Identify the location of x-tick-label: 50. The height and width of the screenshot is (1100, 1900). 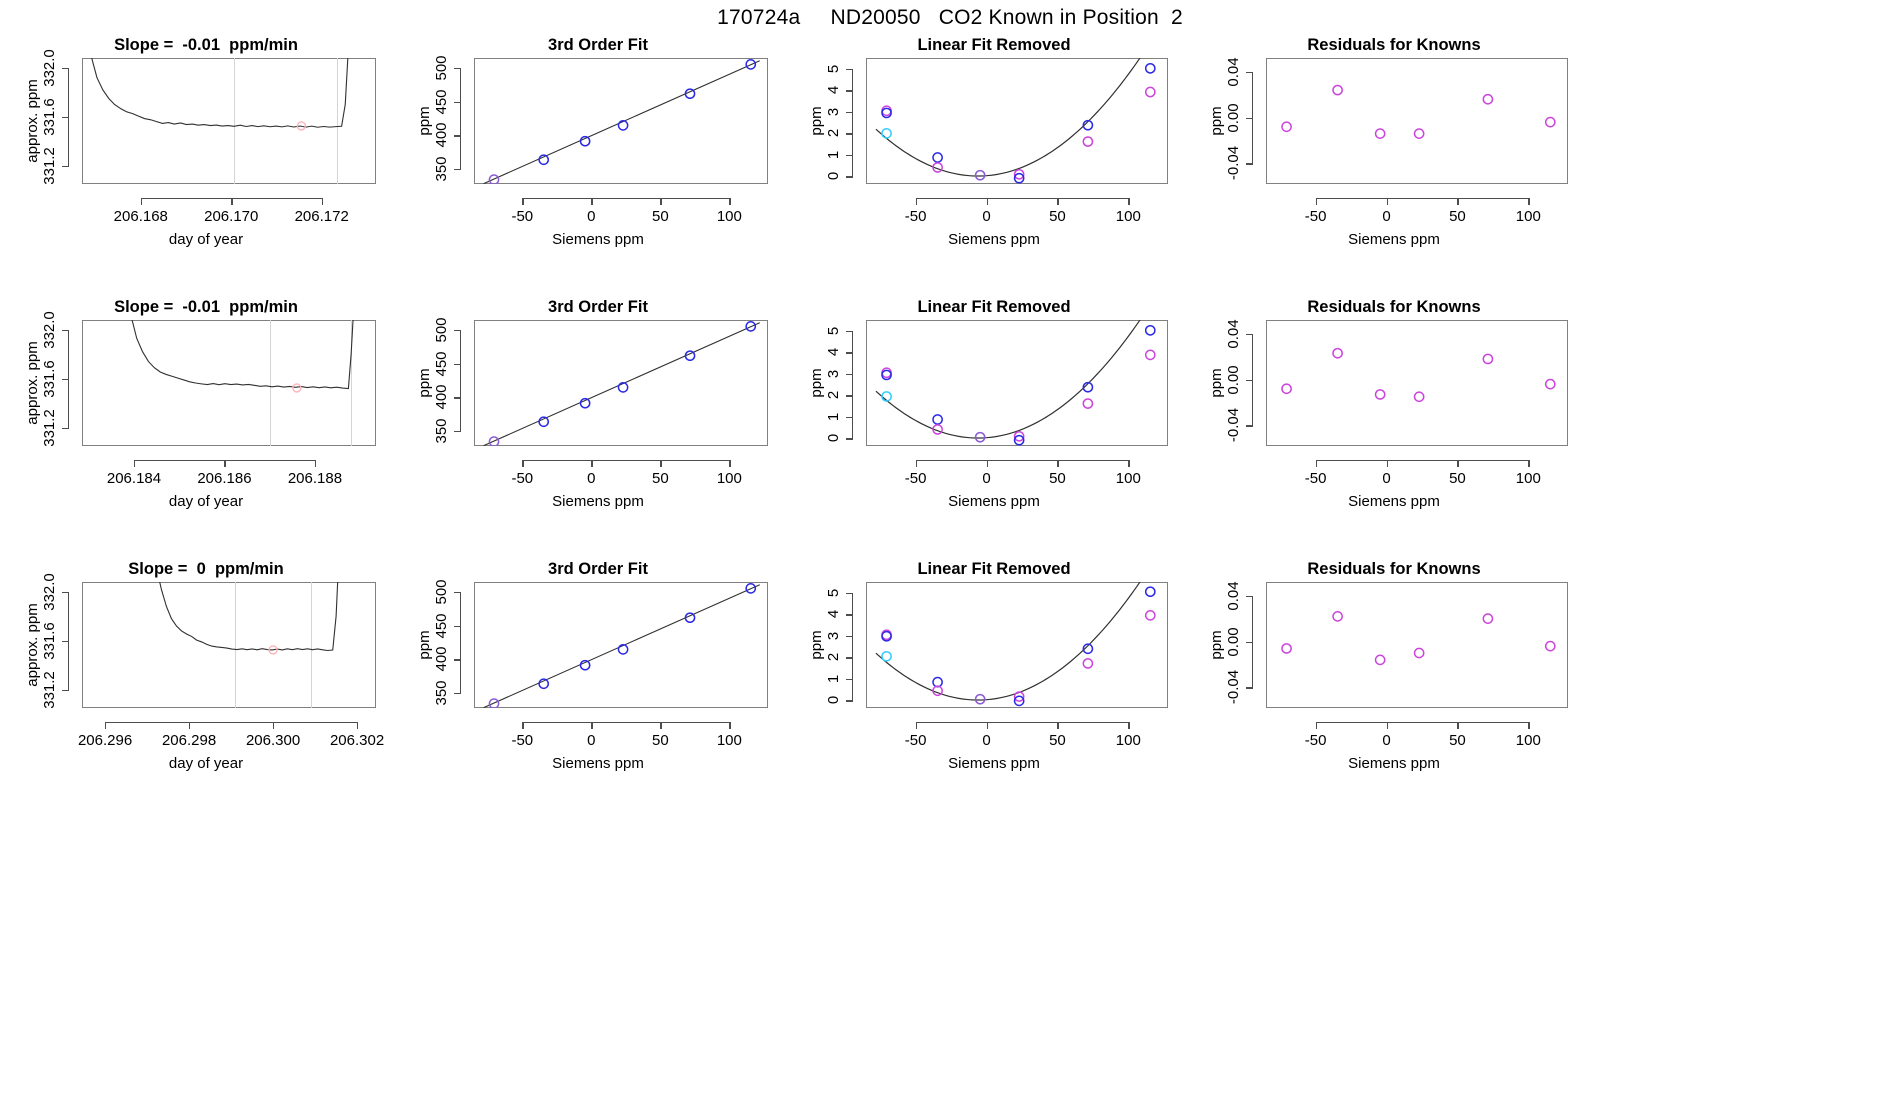
(660, 216).